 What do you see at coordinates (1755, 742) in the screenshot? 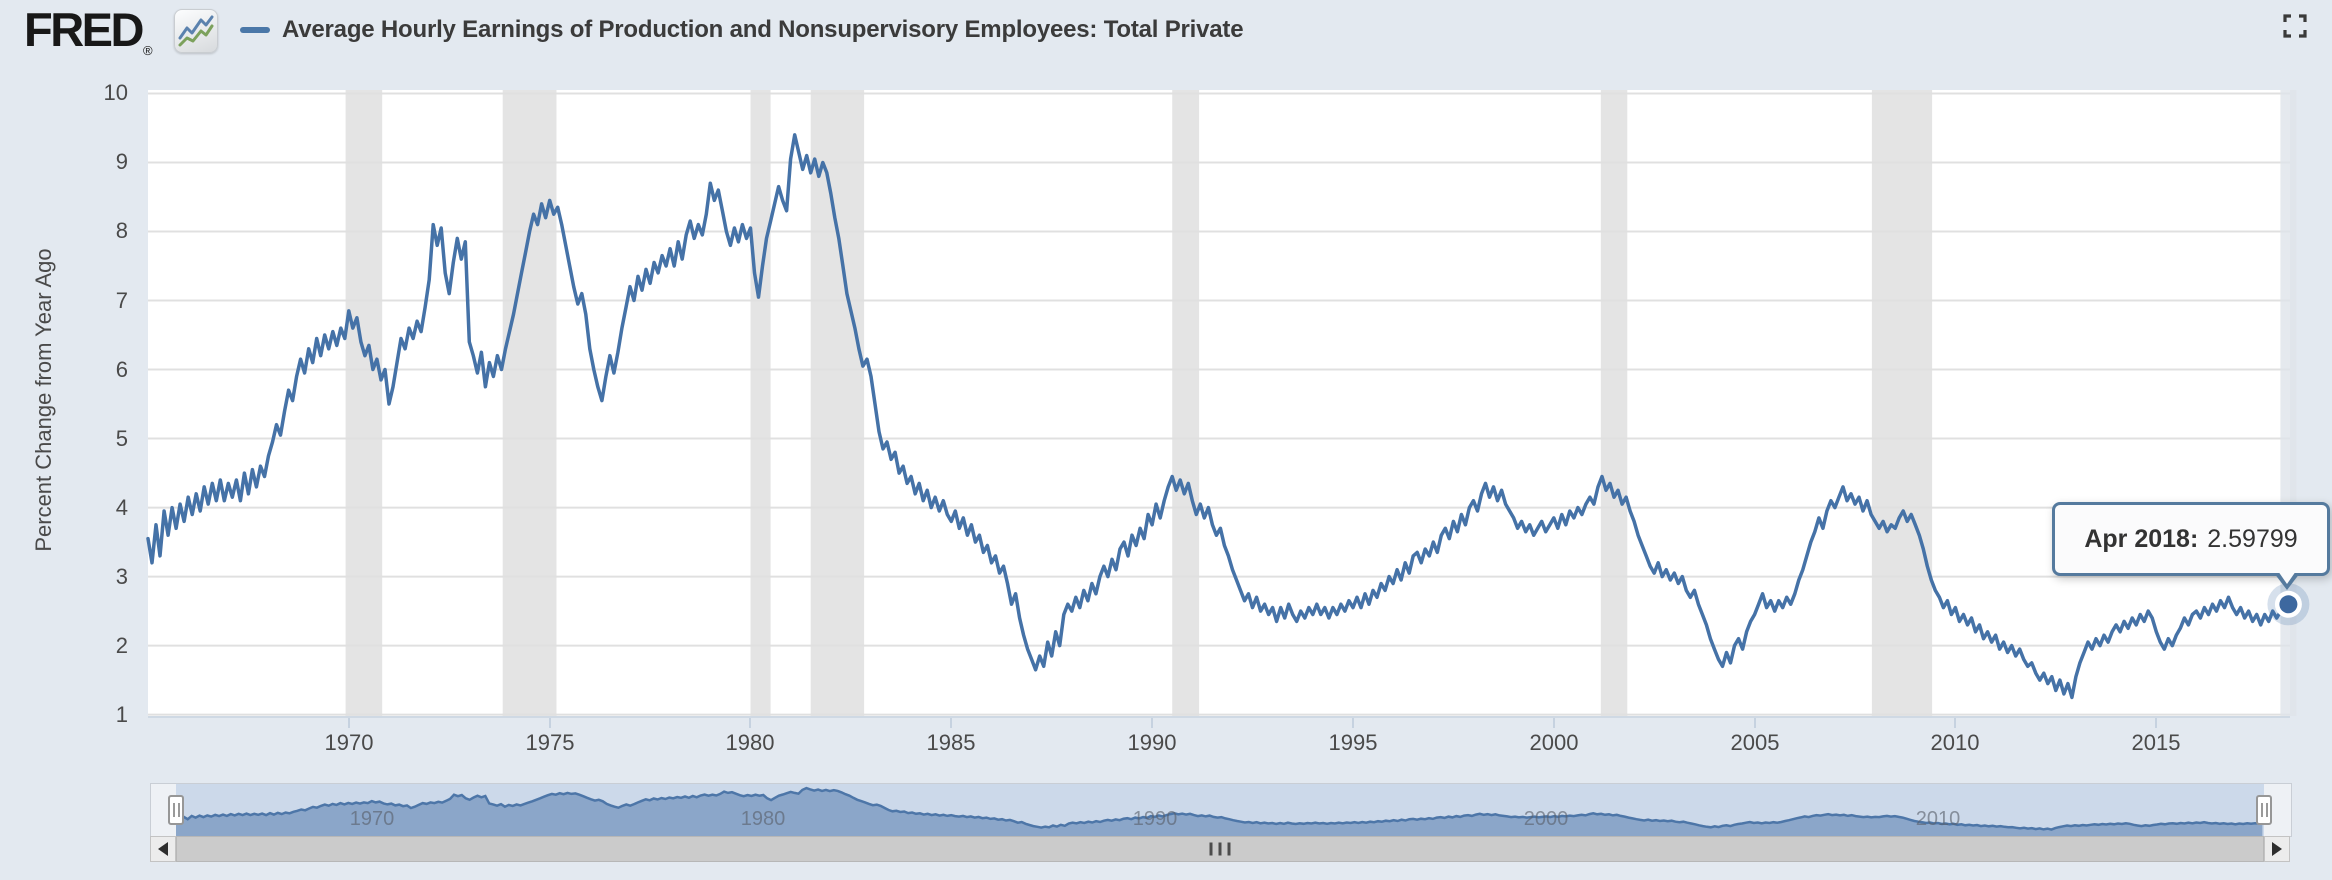
I see `x-tick-label: 2005` at bounding box center [1755, 742].